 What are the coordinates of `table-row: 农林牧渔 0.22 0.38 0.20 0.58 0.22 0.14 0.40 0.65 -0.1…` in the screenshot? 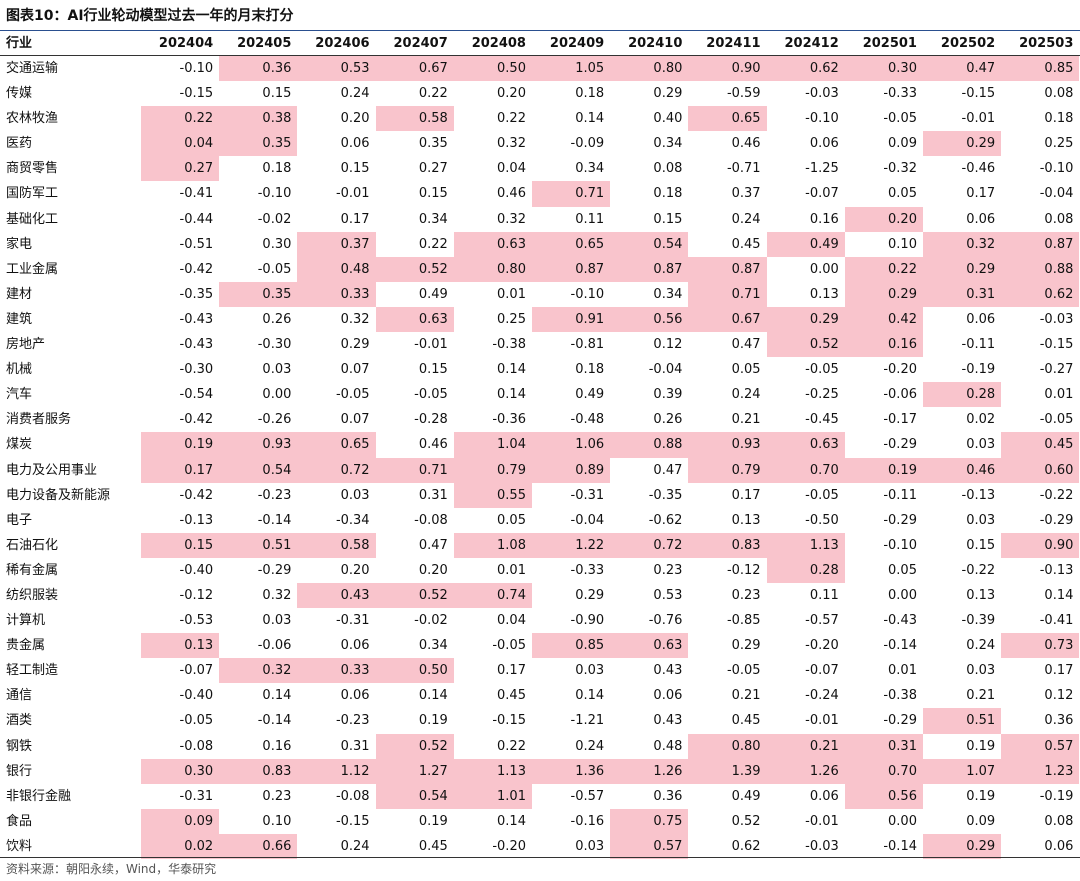 It's located at (540, 119).